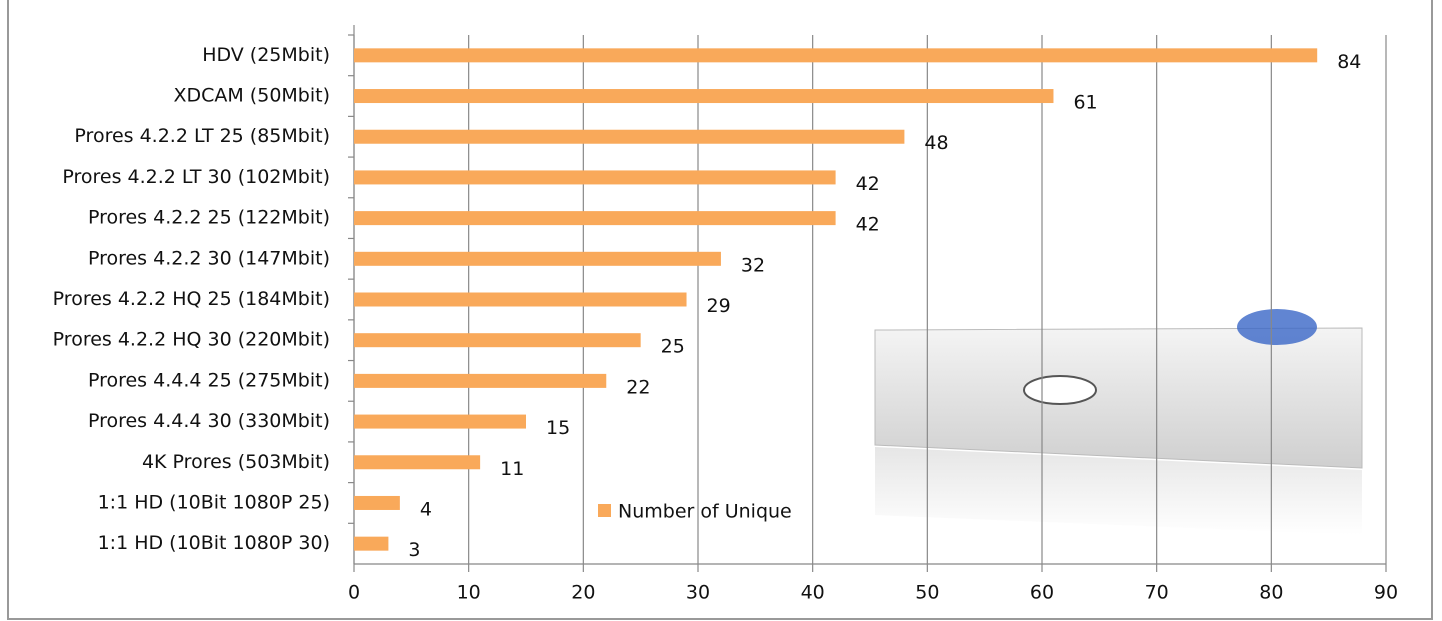 The image size is (1442, 621). What do you see at coordinates (1271, 593) in the screenshot?
I see `x-tick-label: 80` at bounding box center [1271, 593].